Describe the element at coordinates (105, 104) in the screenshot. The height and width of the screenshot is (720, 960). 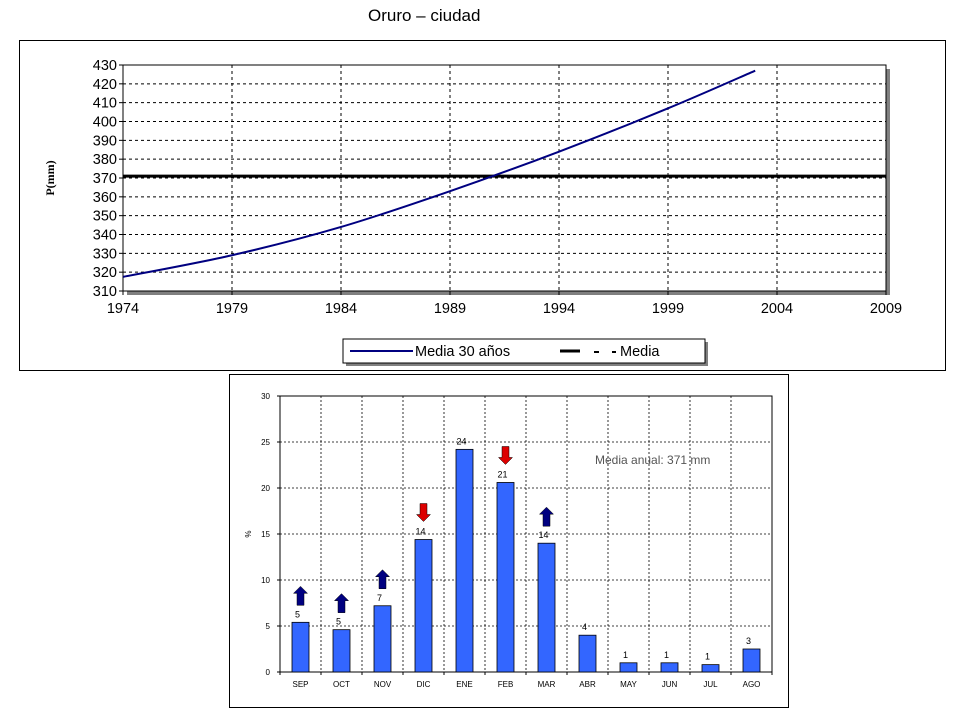
I see `y-tick-label: 410` at that location.